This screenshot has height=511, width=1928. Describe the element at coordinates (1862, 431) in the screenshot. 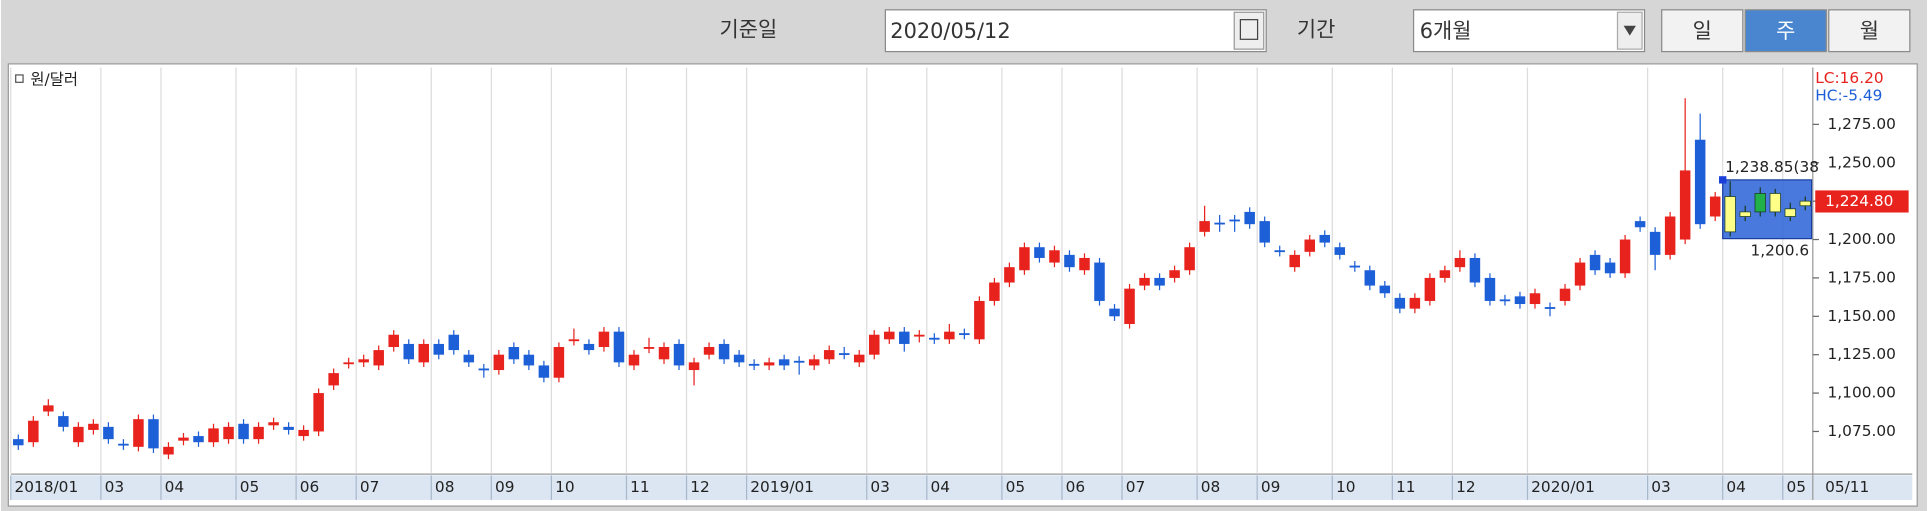

I see `y-tick-label: 1,075.00` at that location.